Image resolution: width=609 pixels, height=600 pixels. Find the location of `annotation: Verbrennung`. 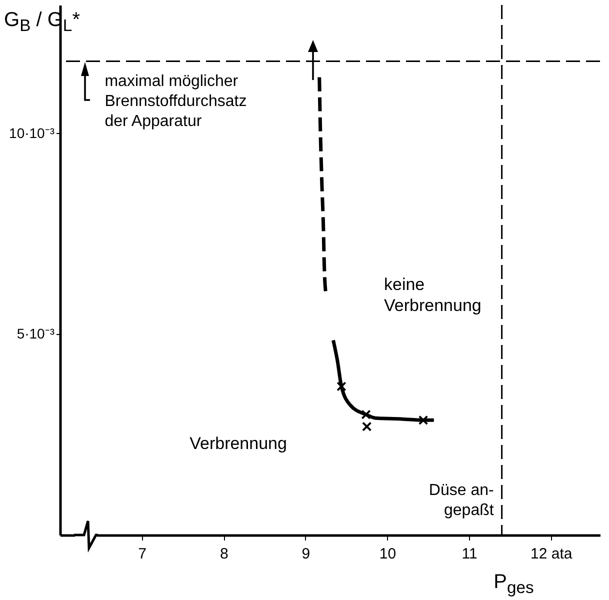

annotation: Verbrennung is located at coordinates (238, 444).